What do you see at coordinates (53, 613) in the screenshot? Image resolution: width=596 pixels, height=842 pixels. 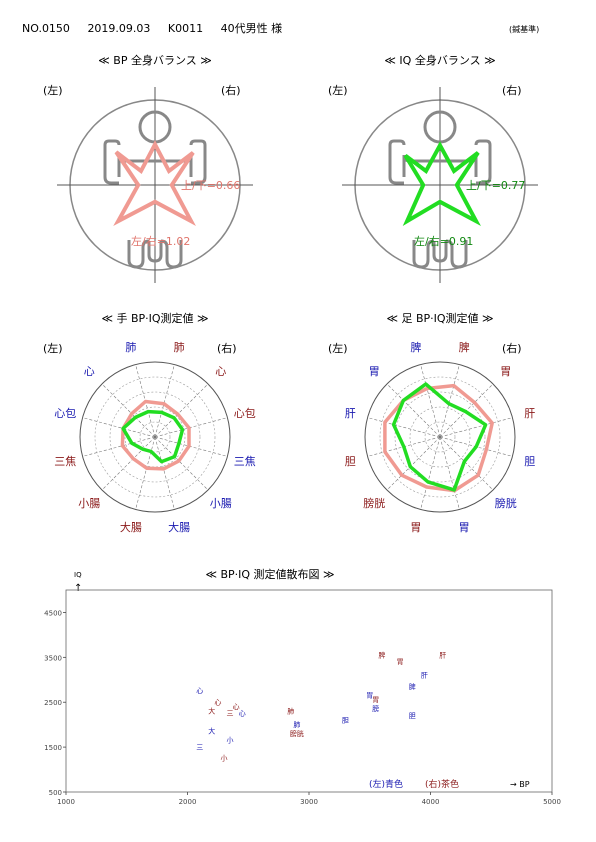 I see `scatter-y-tick-label: 4500` at bounding box center [53, 613].